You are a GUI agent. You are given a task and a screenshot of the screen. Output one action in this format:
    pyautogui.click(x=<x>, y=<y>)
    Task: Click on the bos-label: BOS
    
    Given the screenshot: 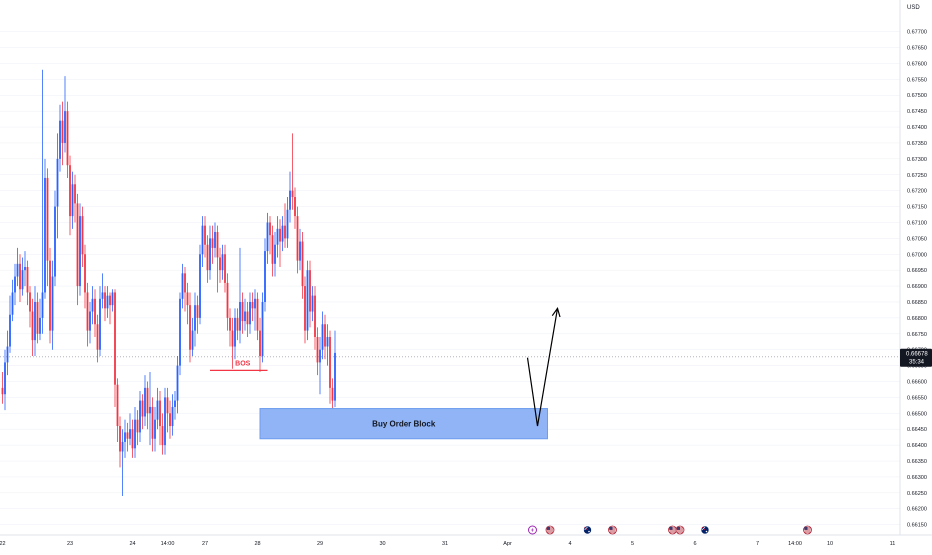 What is the action you would take?
    pyautogui.click(x=243, y=363)
    